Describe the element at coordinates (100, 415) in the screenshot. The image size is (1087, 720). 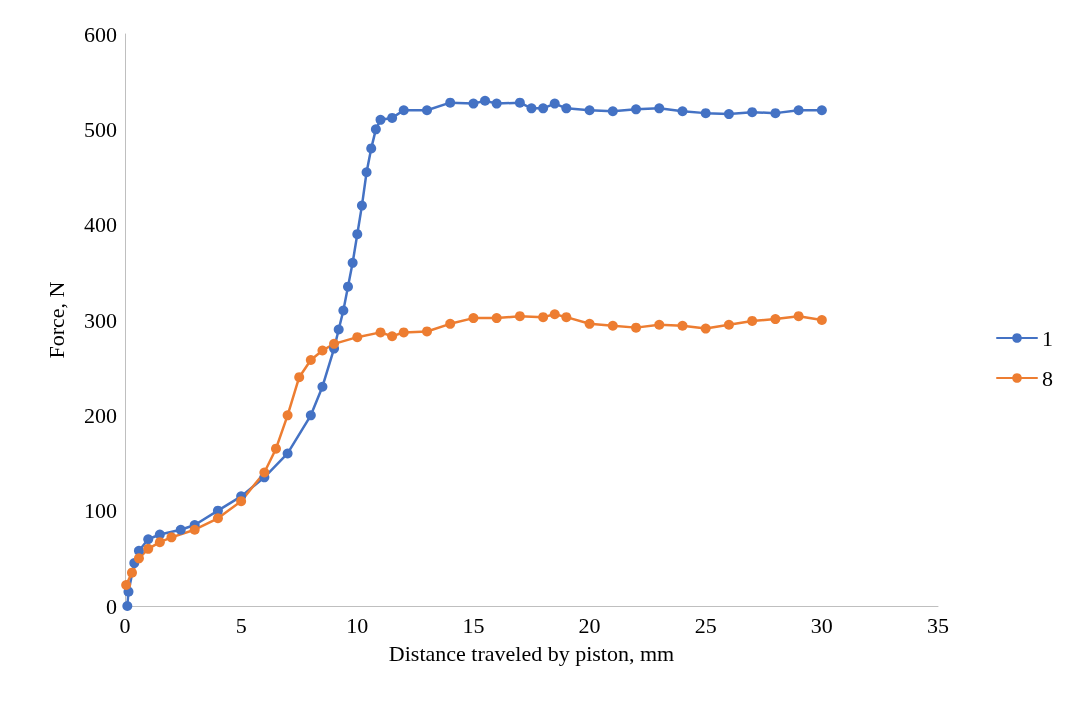
I see `y-tick-label: 200` at that location.